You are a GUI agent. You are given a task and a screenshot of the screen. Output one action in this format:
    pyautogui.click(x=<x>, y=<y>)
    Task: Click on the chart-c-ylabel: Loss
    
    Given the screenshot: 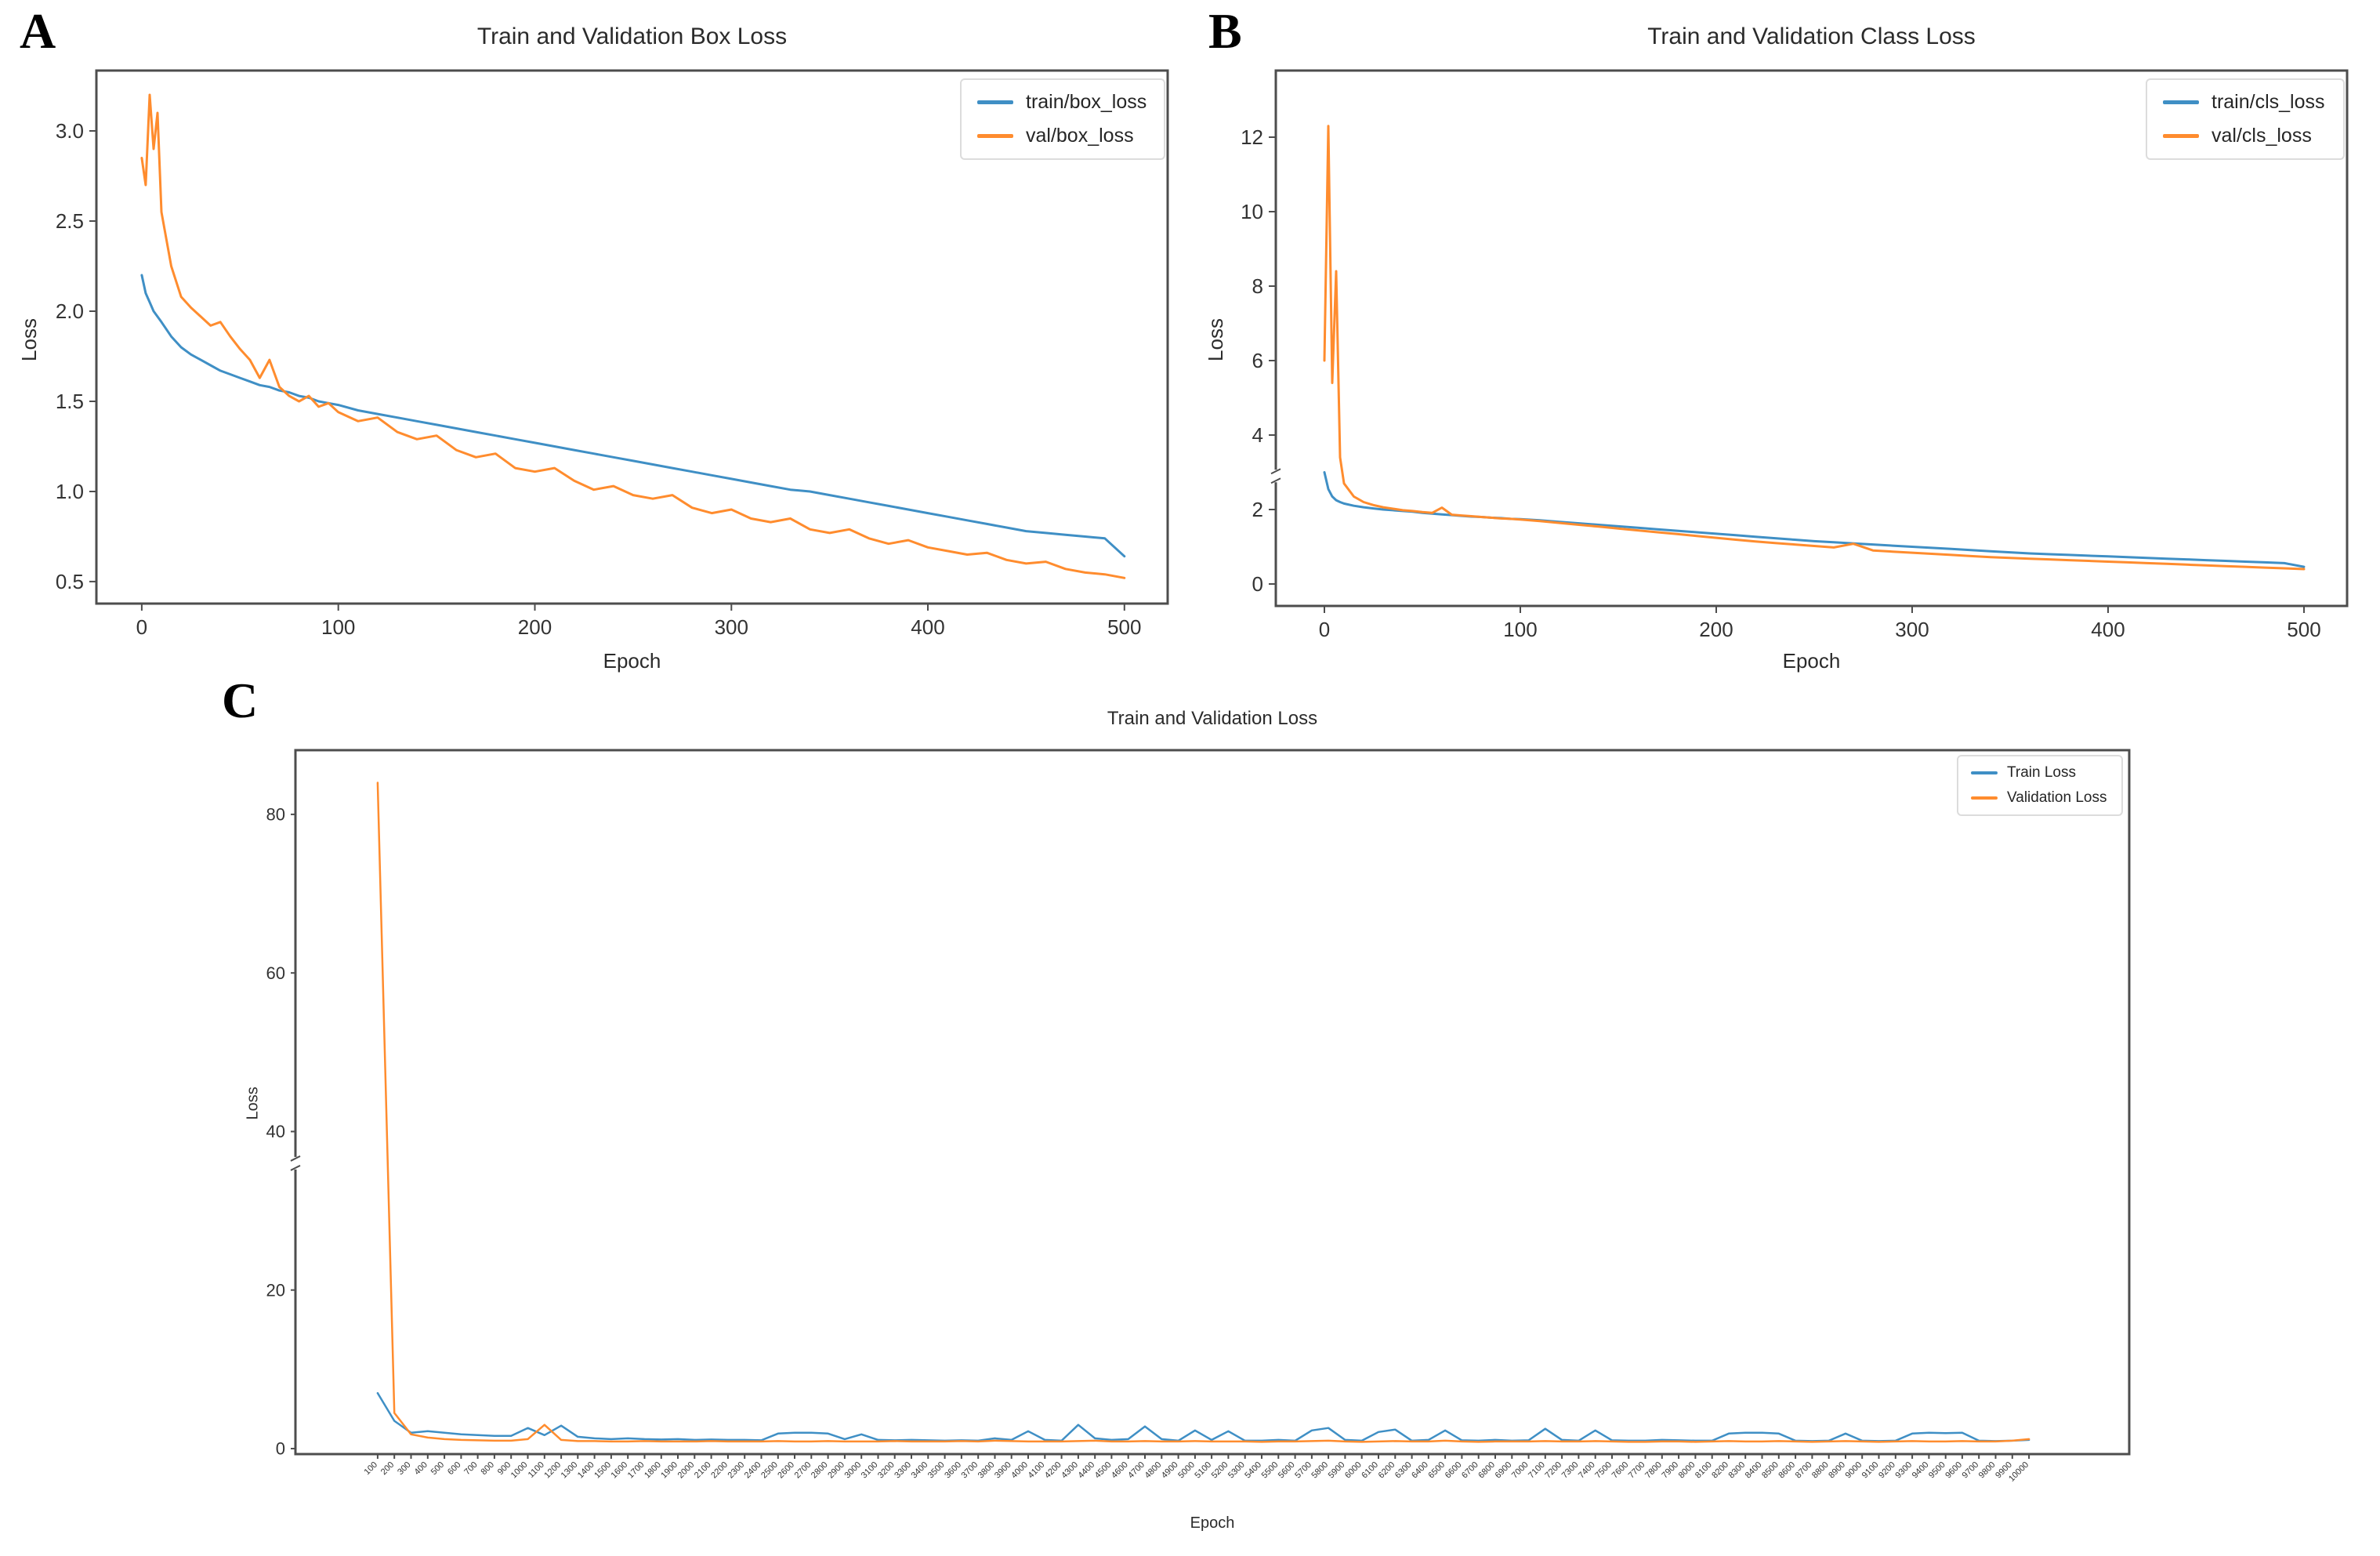 What is the action you would take?
    pyautogui.click(x=253, y=1103)
    